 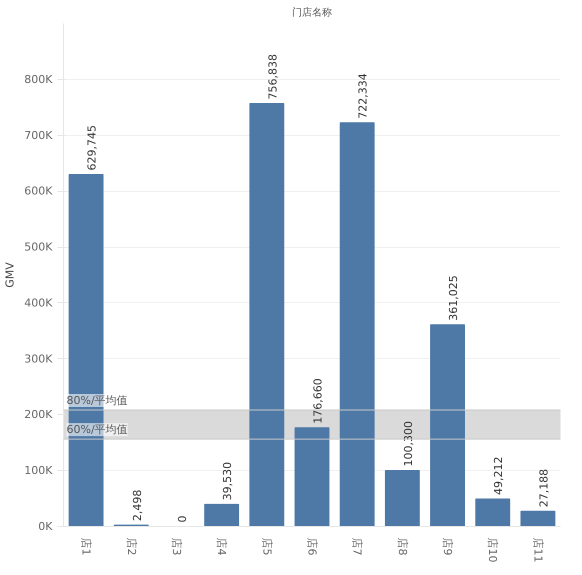 I want to click on x-tick-label: 店7, so click(x=357, y=547).